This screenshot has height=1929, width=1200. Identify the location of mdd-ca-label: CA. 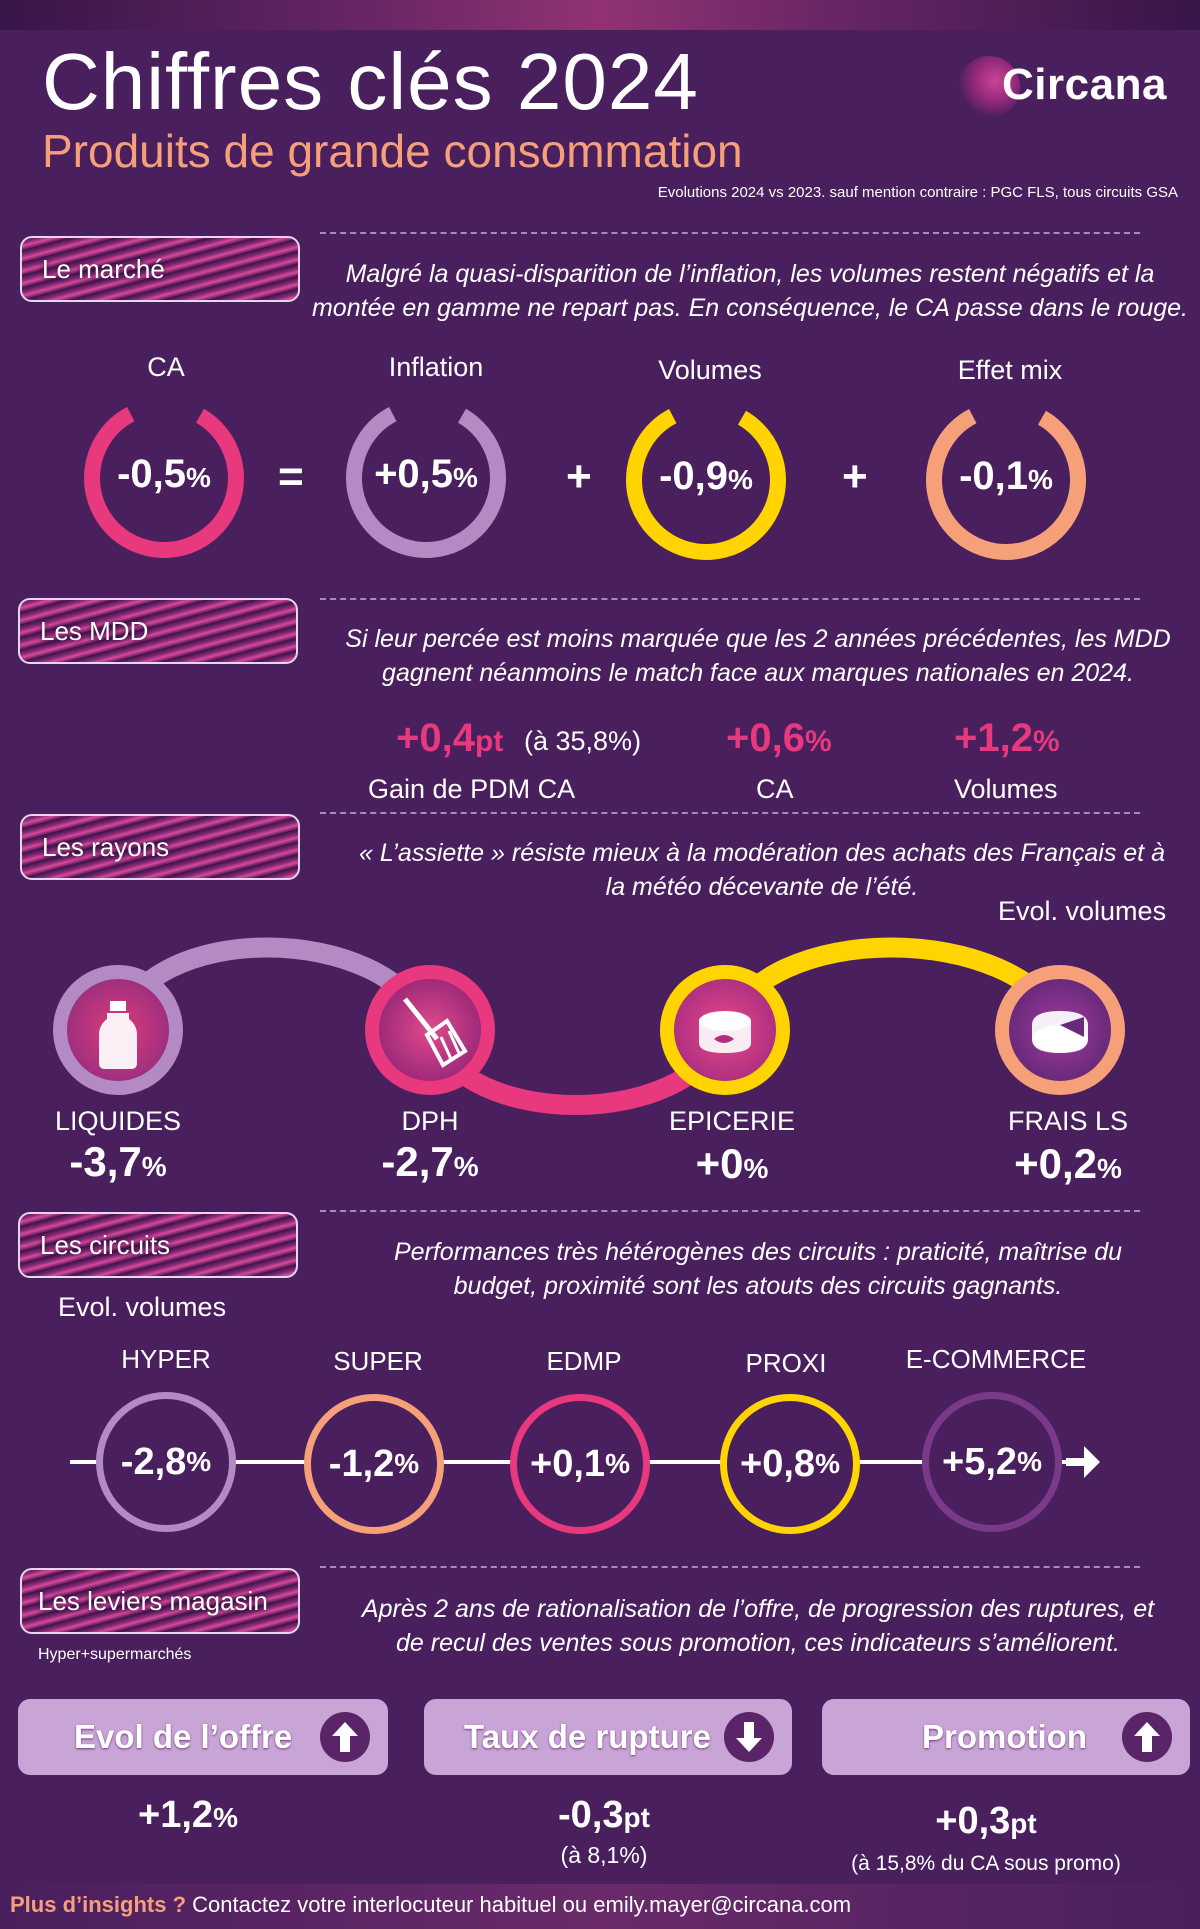
(775, 789).